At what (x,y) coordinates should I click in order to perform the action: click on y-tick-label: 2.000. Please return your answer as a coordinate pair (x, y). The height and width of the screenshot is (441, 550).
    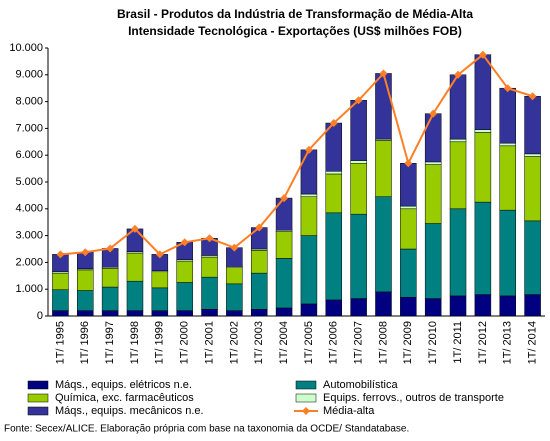
    Looking at the image, I should click on (29, 262).